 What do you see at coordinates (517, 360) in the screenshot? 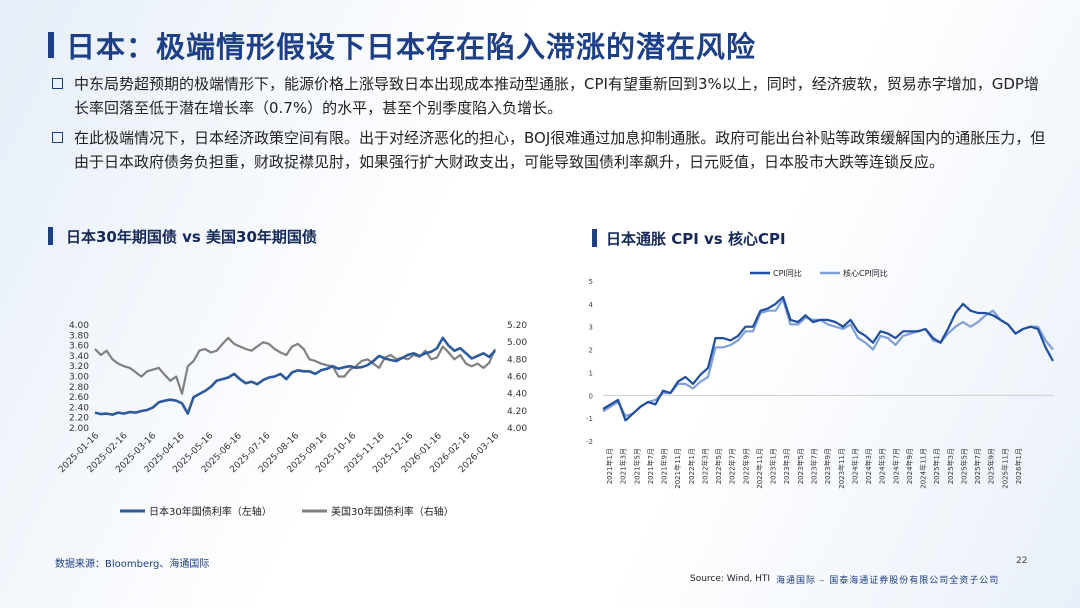
I see `right-y-tick-label: 4.80` at bounding box center [517, 360].